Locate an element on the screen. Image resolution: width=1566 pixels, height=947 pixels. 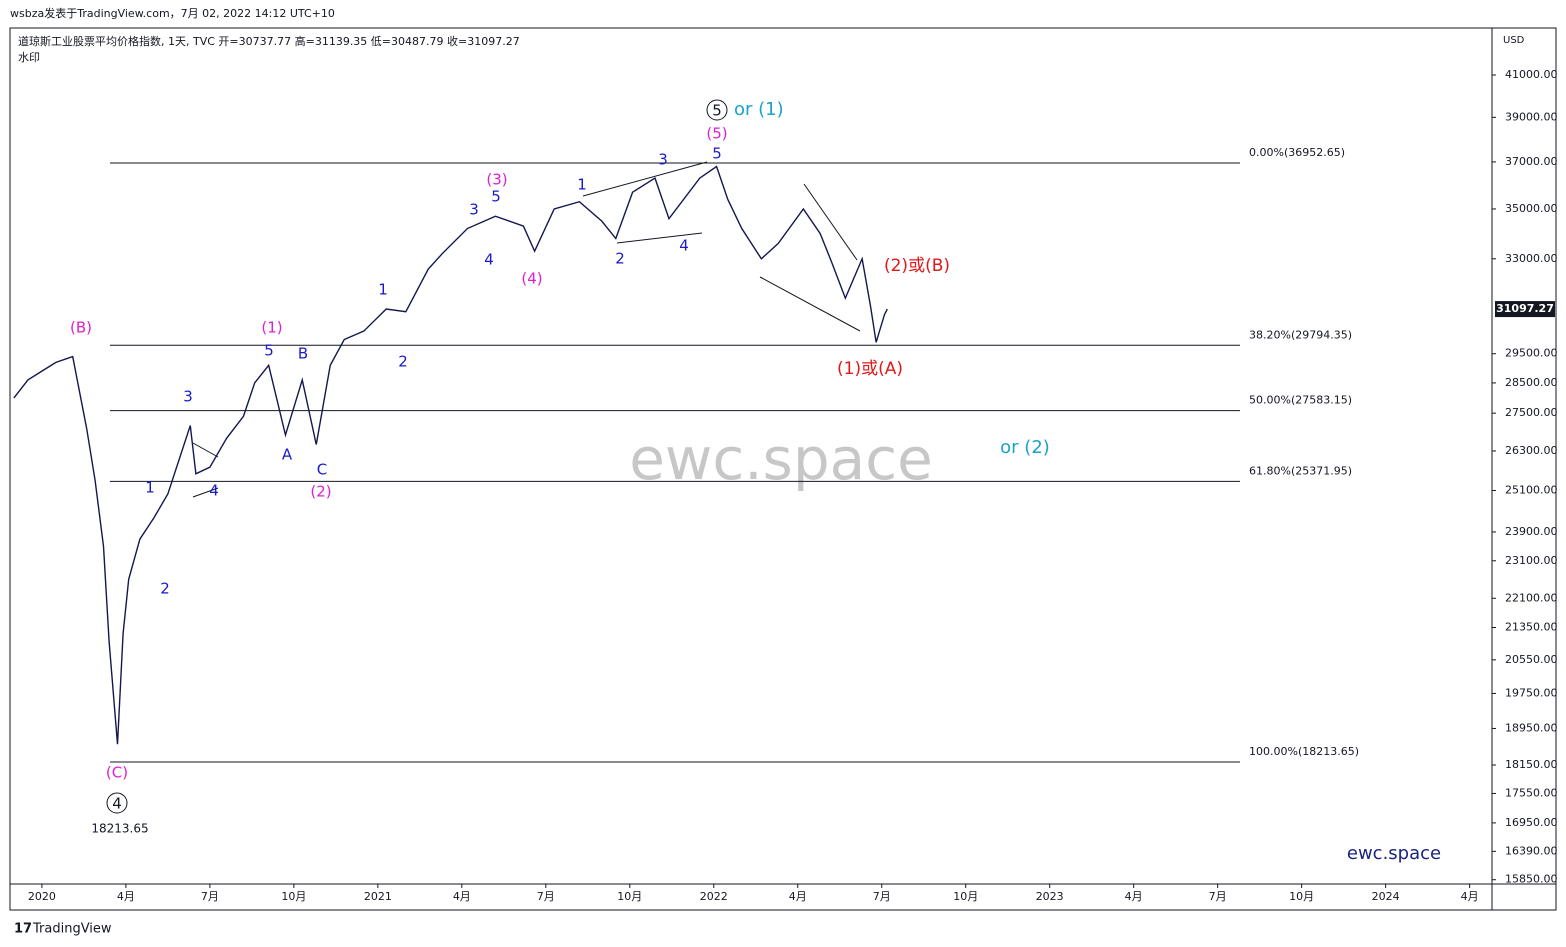
x-tick-label: 2020 is located at coordinates (42, 896).